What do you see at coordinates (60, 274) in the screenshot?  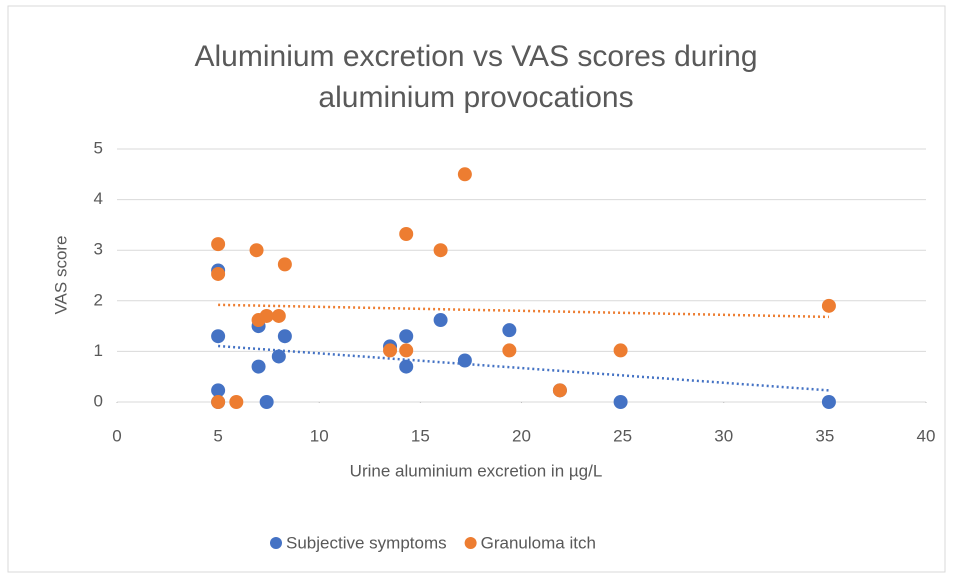 I see `y-axis-label: VAS score` at bounding box center [60, 274].